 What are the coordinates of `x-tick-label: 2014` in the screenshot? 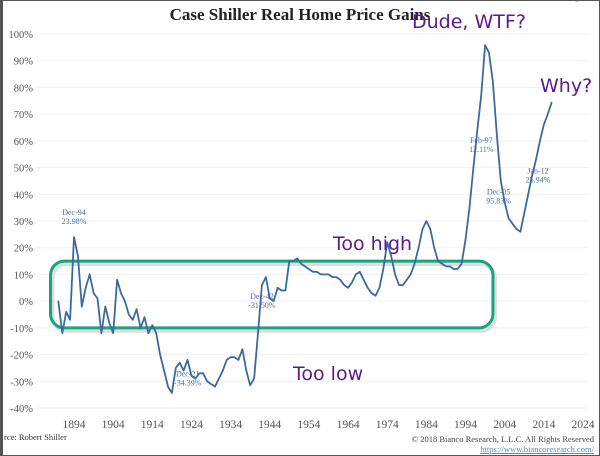 It's located at (543, 425).